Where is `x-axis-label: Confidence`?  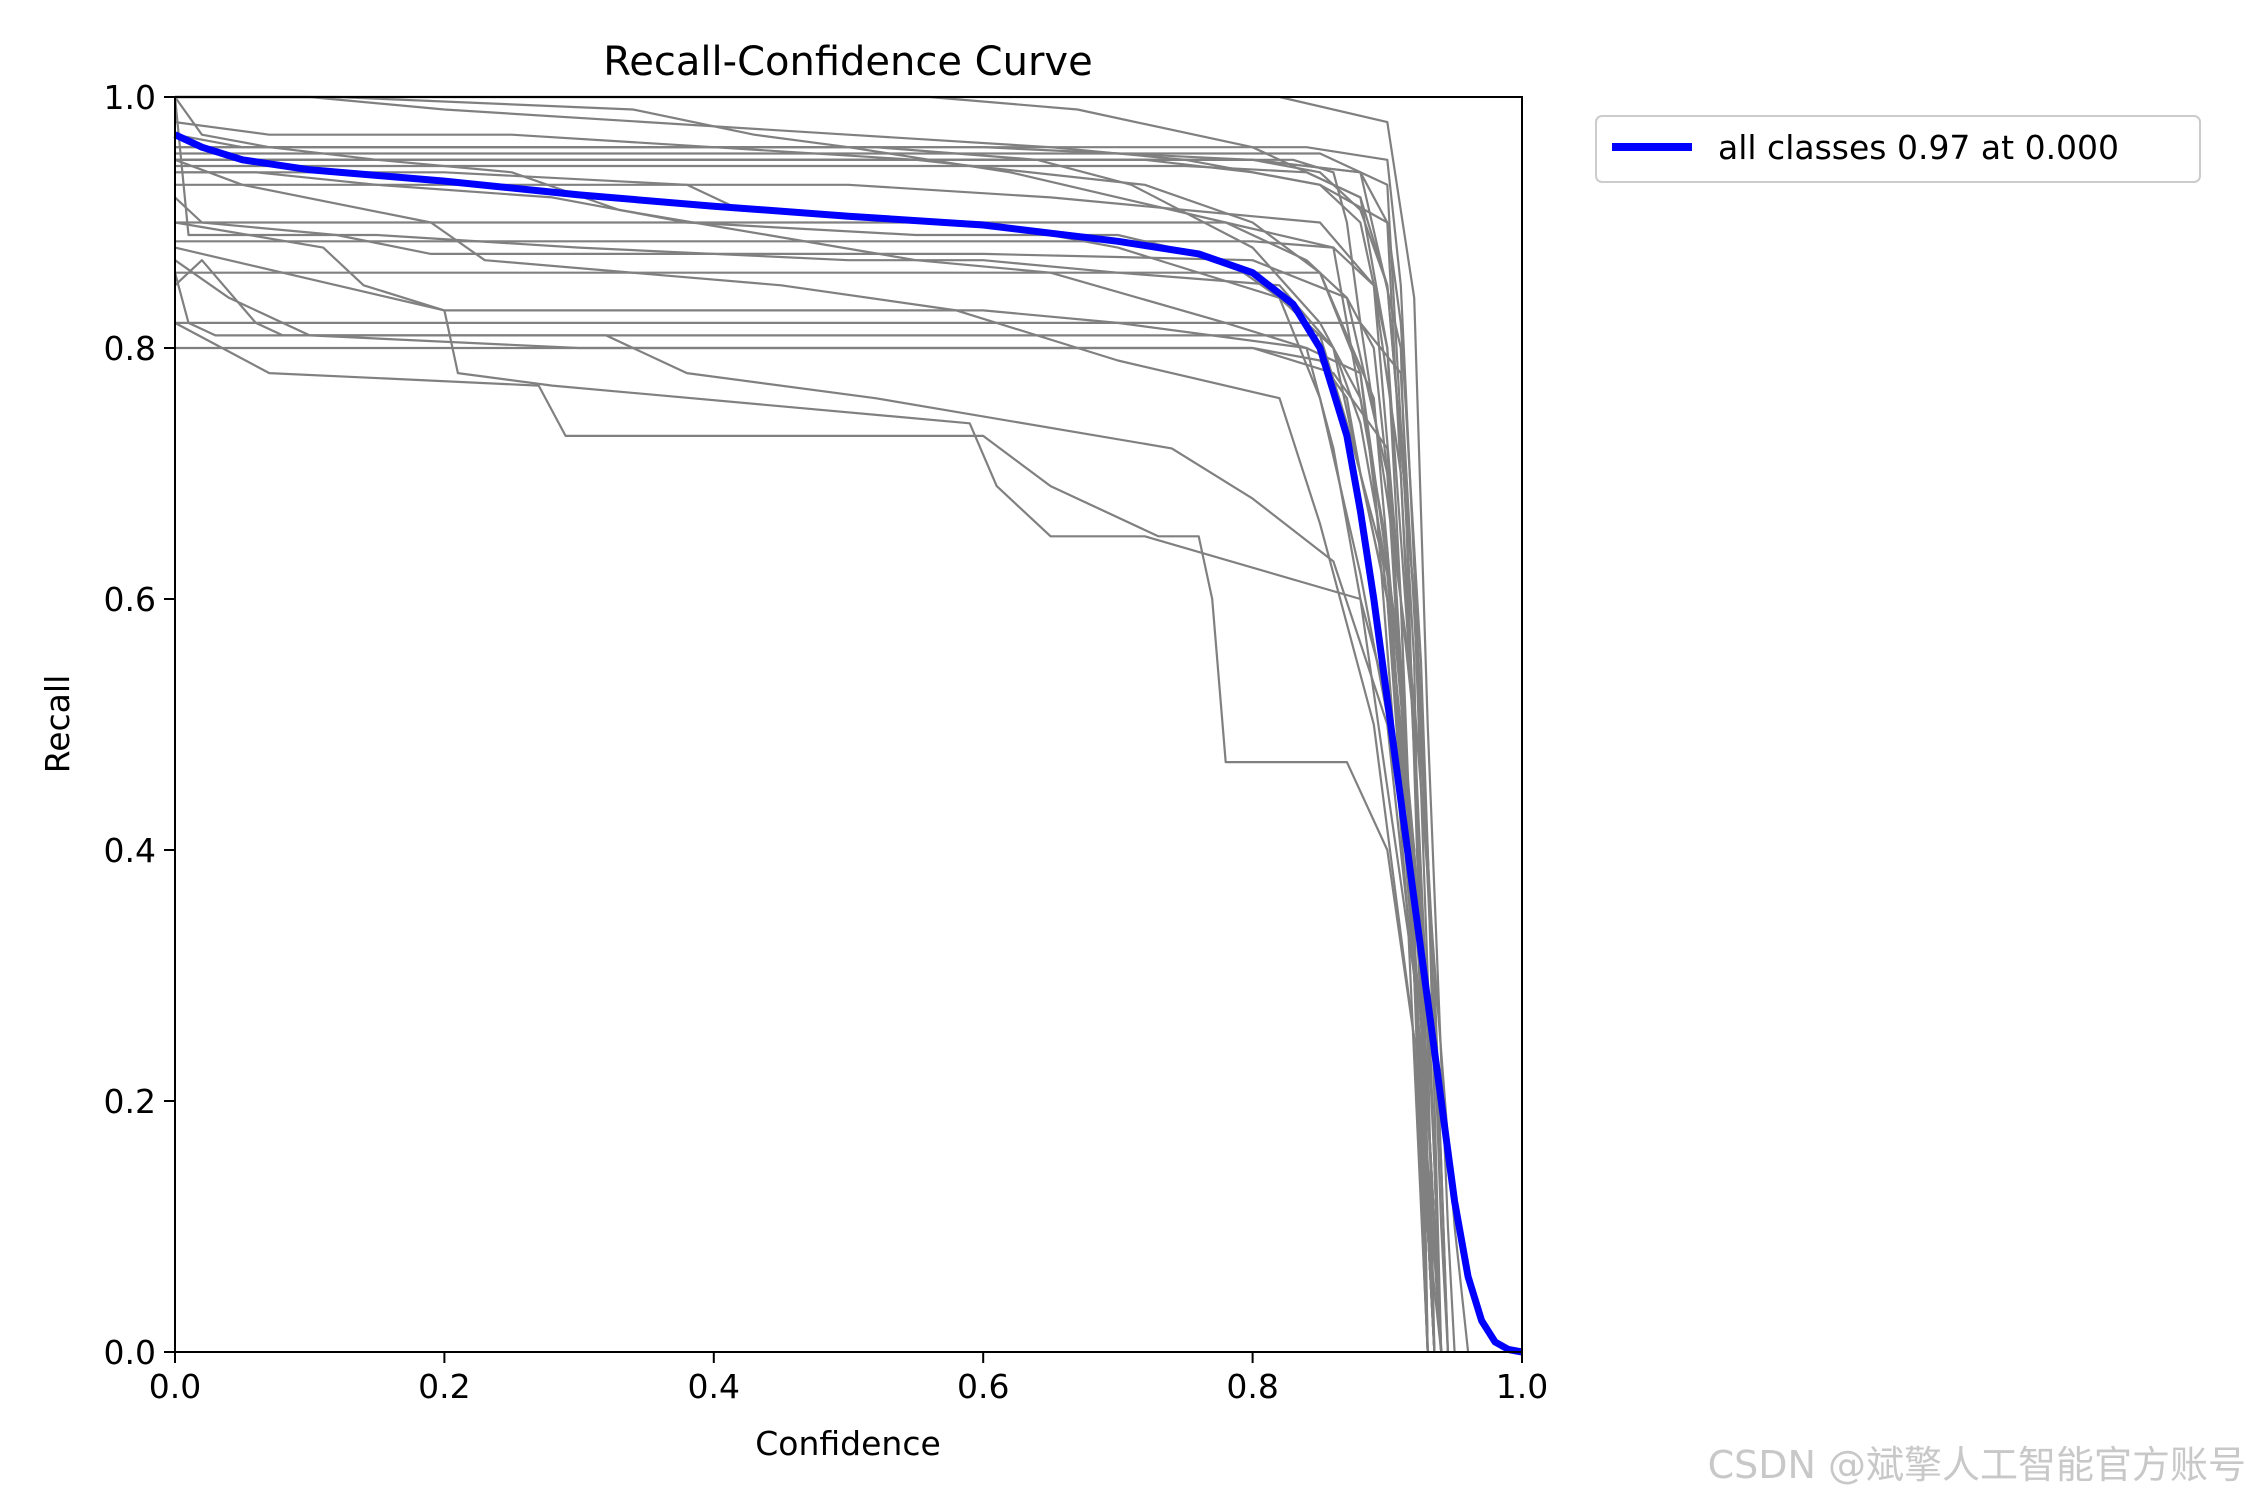
x-axis-label: Confidence is located at coordinates (848, 1443).